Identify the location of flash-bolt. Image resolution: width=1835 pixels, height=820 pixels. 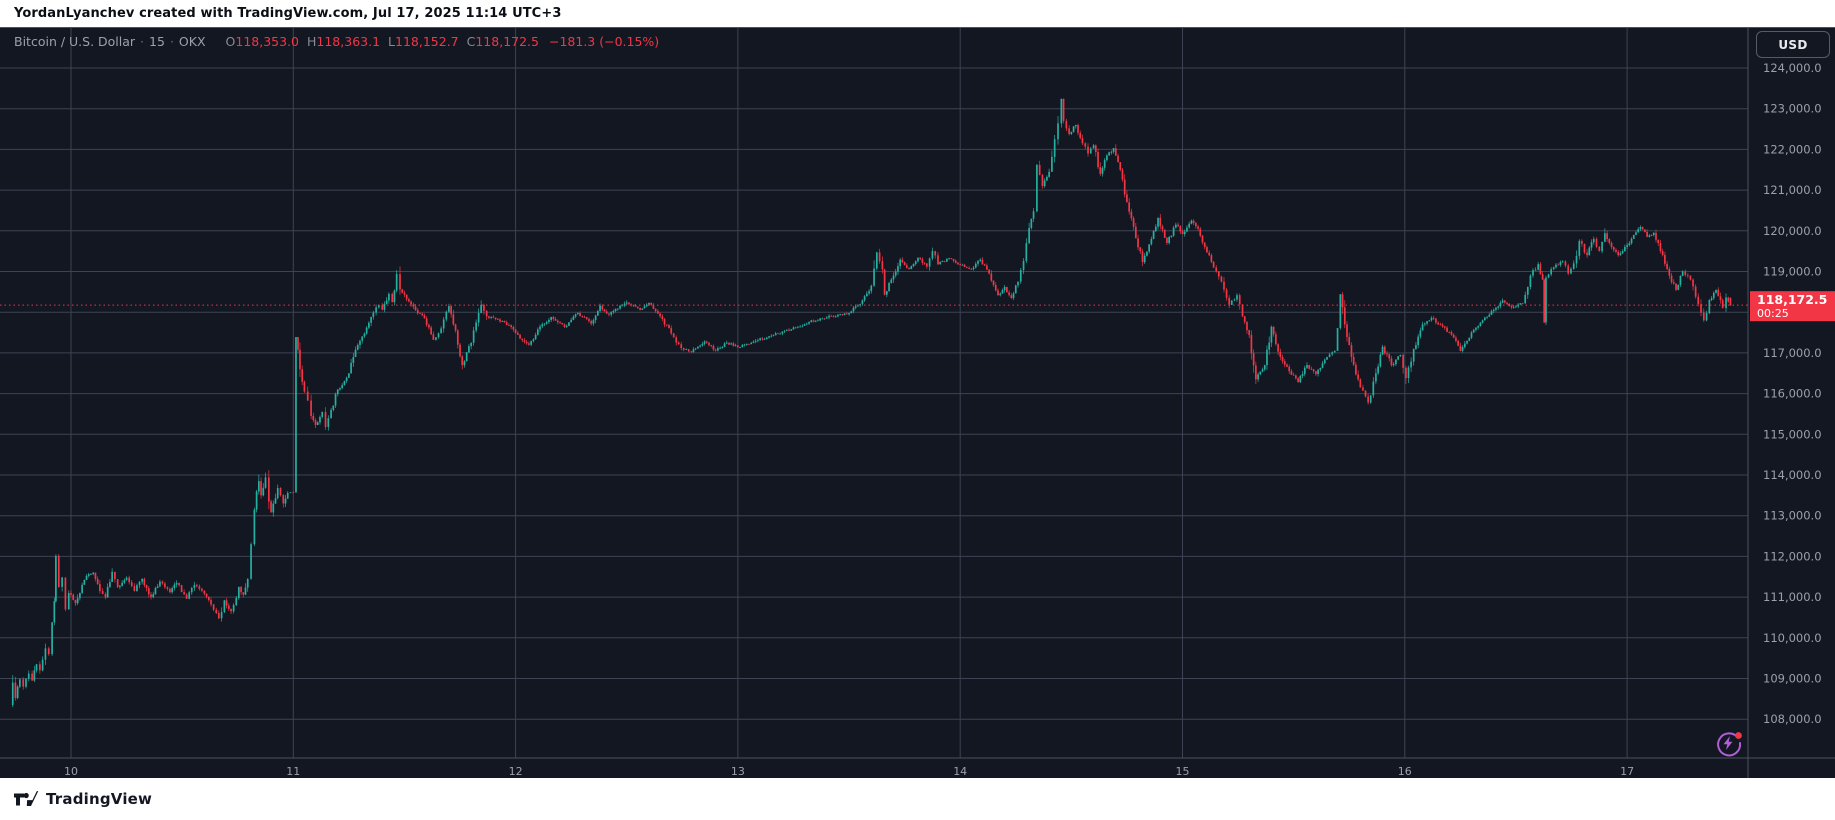
(1728, 743).